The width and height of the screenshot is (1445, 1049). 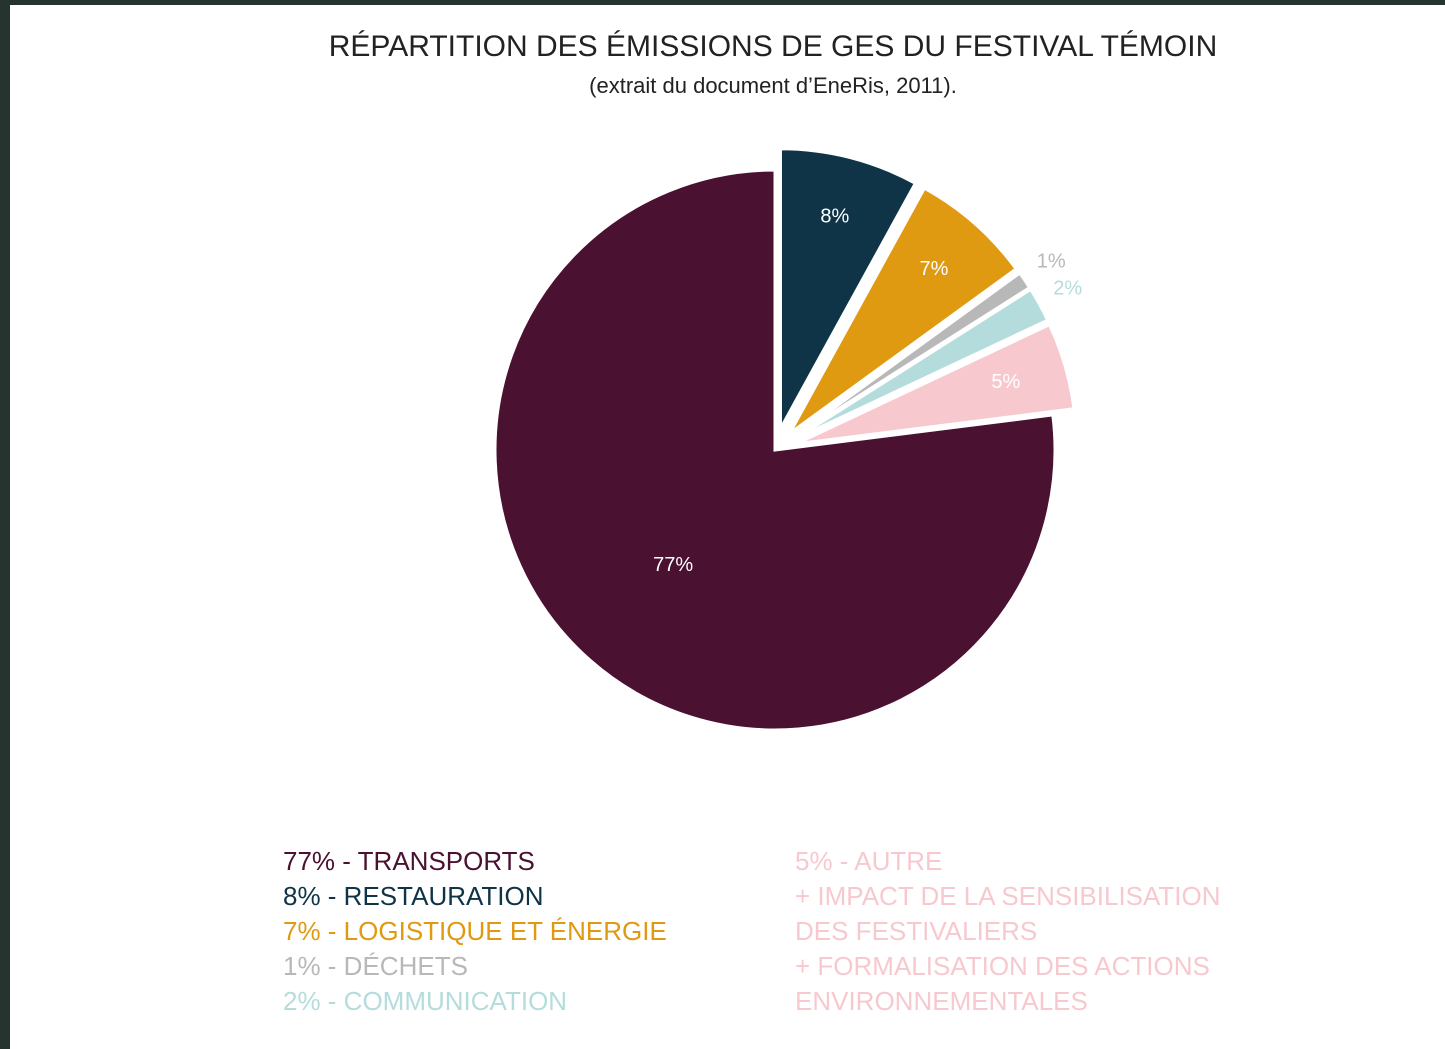 I want to click on legend-note: + IMPACT DE LA SENSIBILISATION, so click(x=1008, y=896).